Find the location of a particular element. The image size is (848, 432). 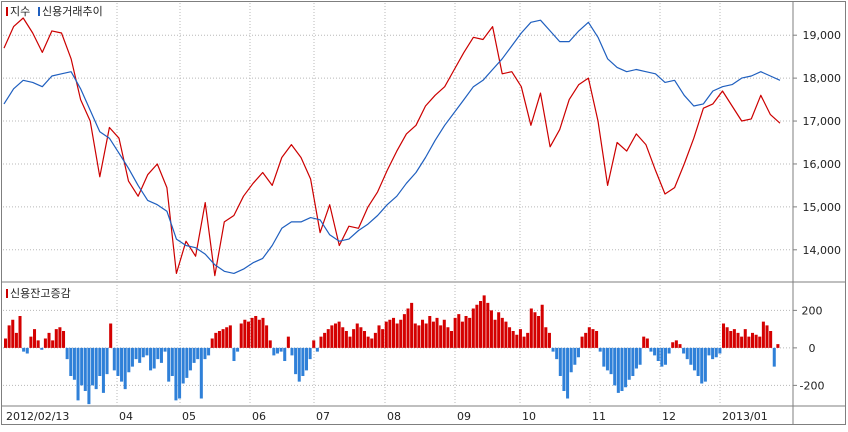

y-tick-label: 200 is located at coordinates (812, 310).